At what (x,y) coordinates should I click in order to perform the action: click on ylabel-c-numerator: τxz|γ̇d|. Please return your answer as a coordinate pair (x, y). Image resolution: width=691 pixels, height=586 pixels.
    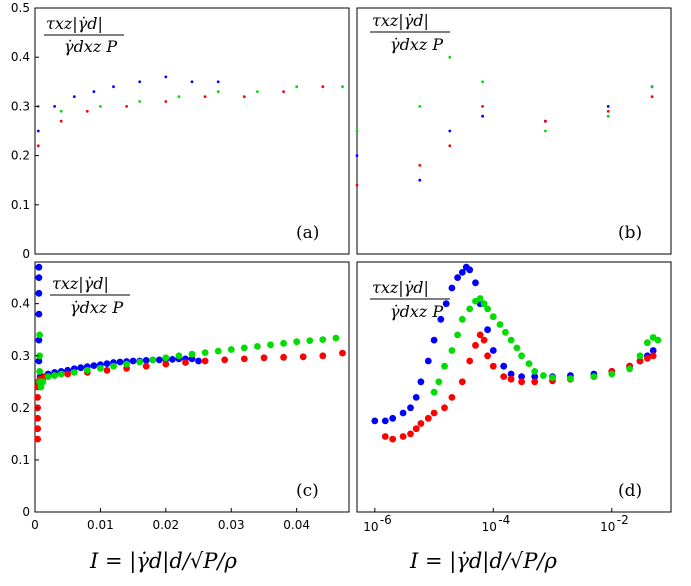
    Looking at the image, I should click on (80, 283).